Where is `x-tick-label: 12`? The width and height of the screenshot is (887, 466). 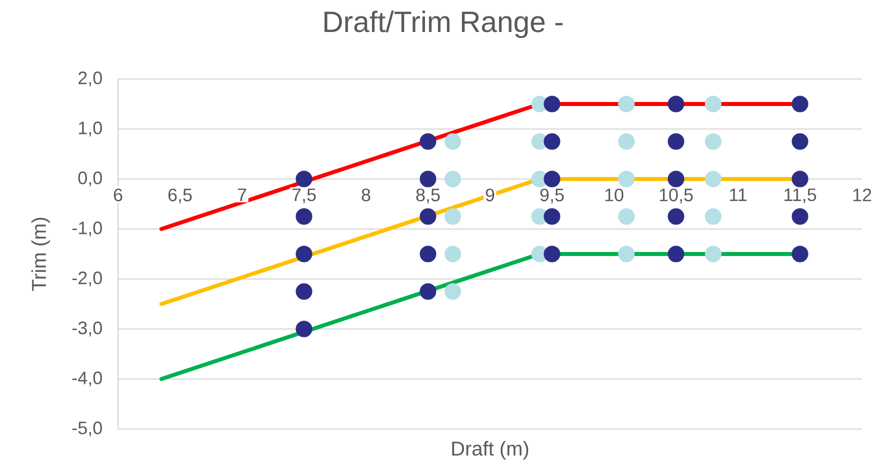 x-tick-label: 12 is located at coordinates (862, 195).